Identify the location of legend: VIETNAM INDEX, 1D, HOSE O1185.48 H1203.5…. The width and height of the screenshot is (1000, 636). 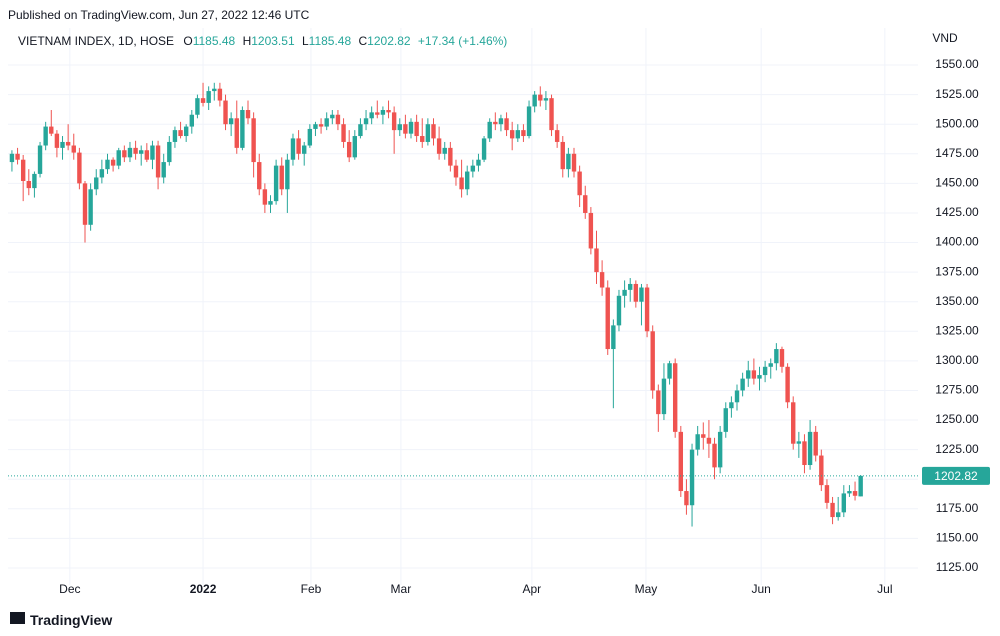
(264, 41).